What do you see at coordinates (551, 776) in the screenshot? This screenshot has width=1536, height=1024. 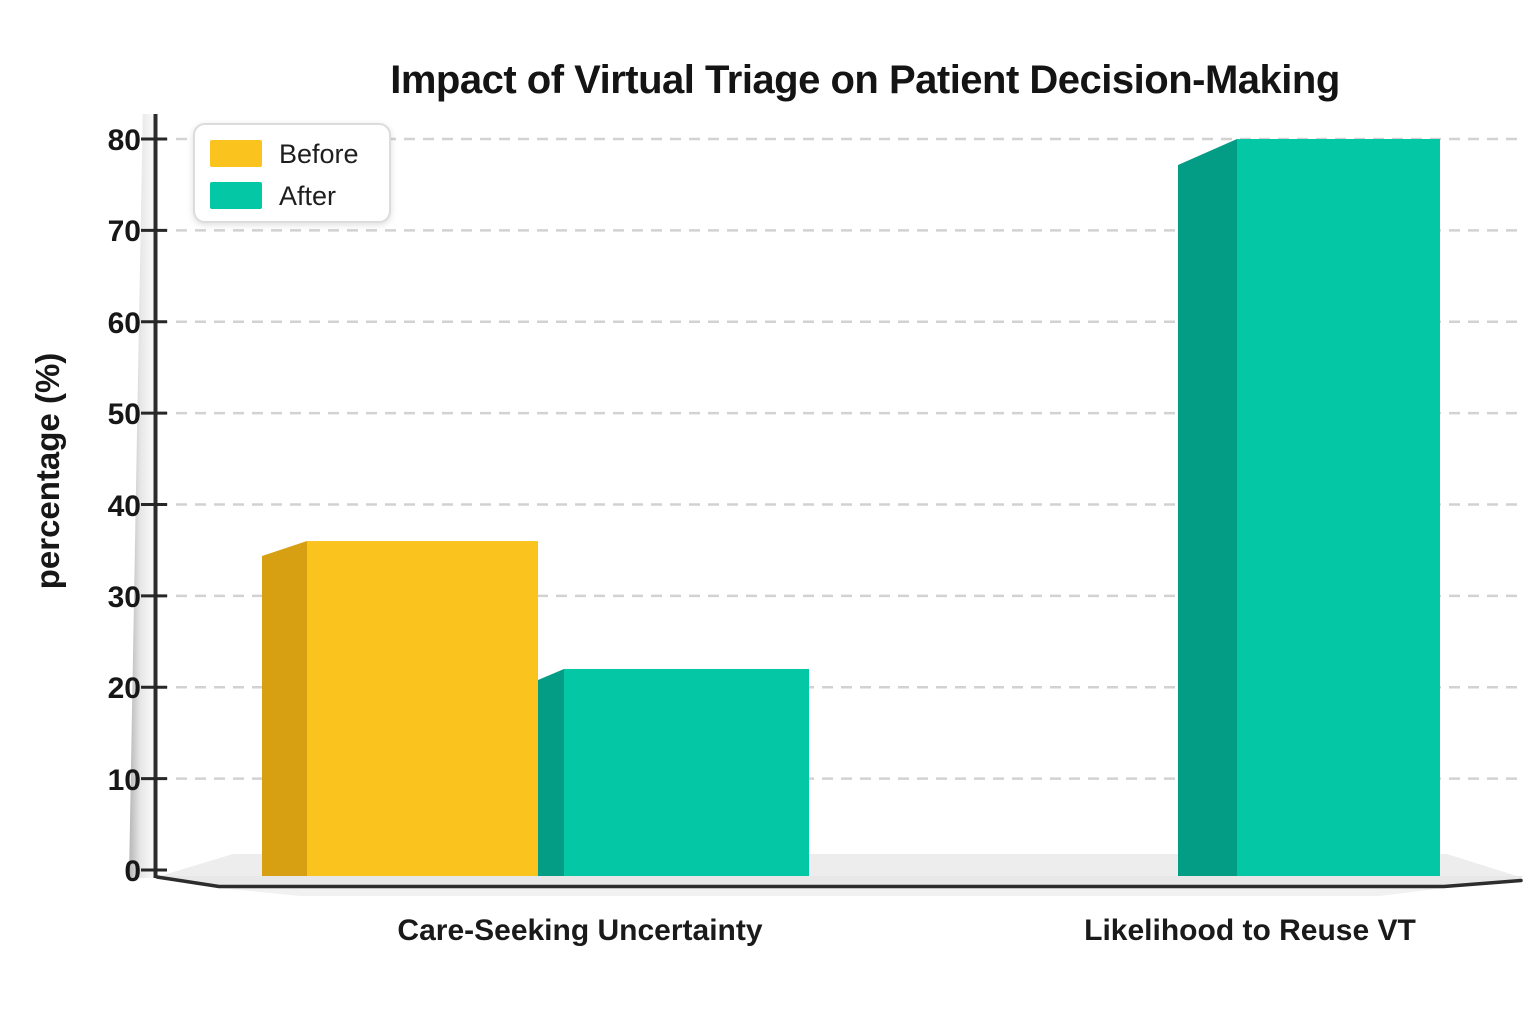 I see `bar-after-care-seeking-uncertainty-side-face` at bounding box center [551, 776].